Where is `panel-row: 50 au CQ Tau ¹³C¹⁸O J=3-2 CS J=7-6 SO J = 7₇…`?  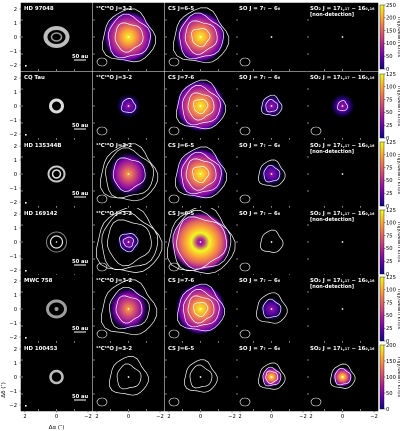 panel-row: 50 au CQ Tau ¹³C¹⁸O J=3-2 CS J=7-6 SO J = 7₇… is located at coordinates (199, 106).